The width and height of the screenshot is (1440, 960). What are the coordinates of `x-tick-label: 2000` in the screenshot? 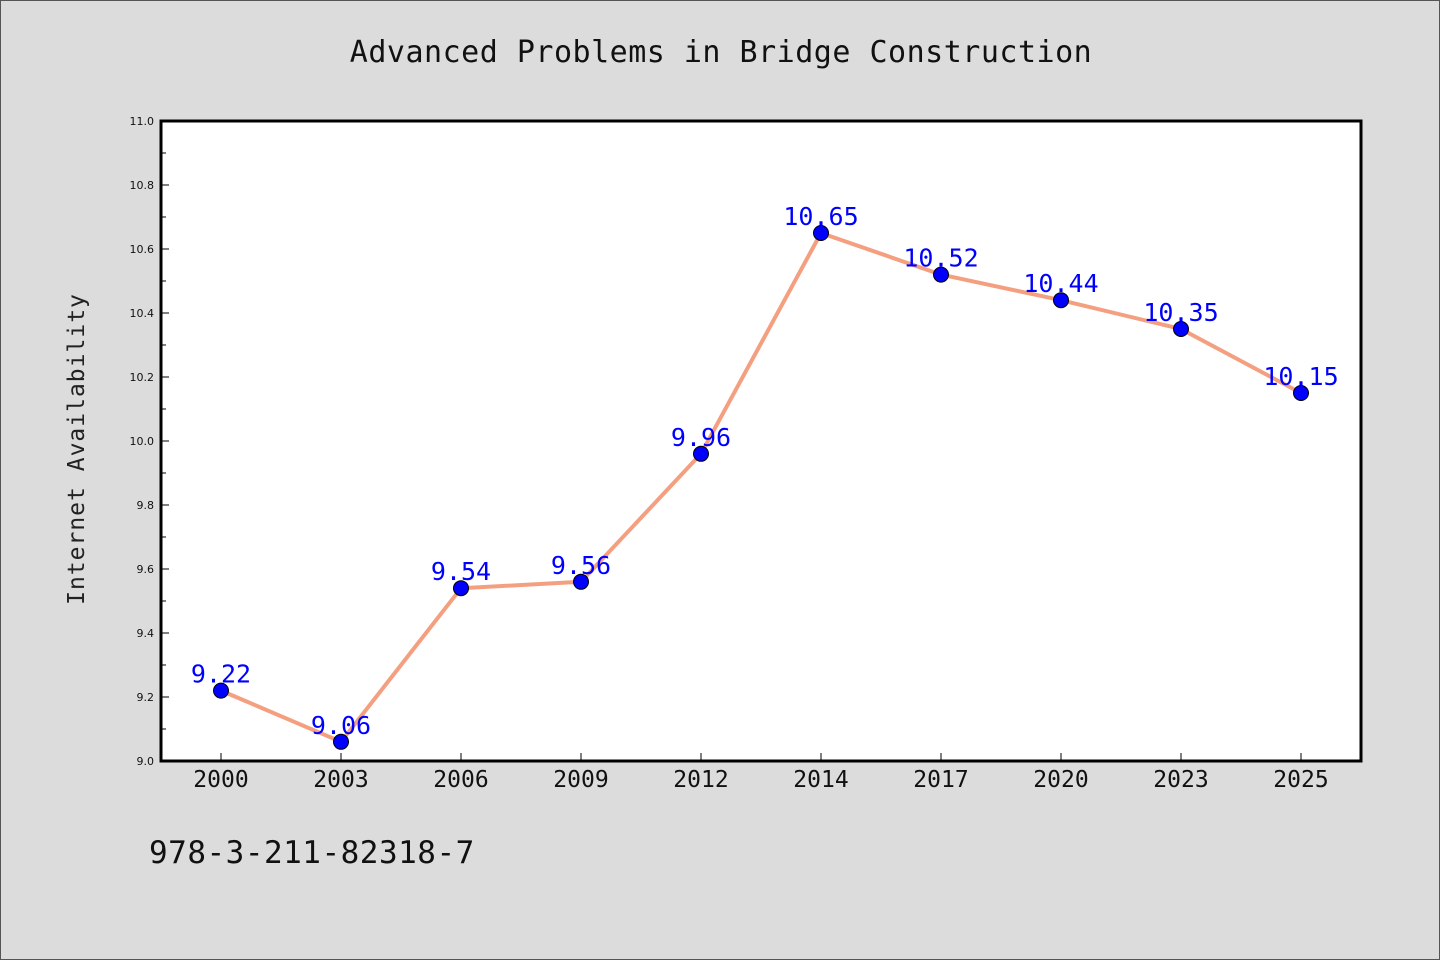 It's located at (220, 780).